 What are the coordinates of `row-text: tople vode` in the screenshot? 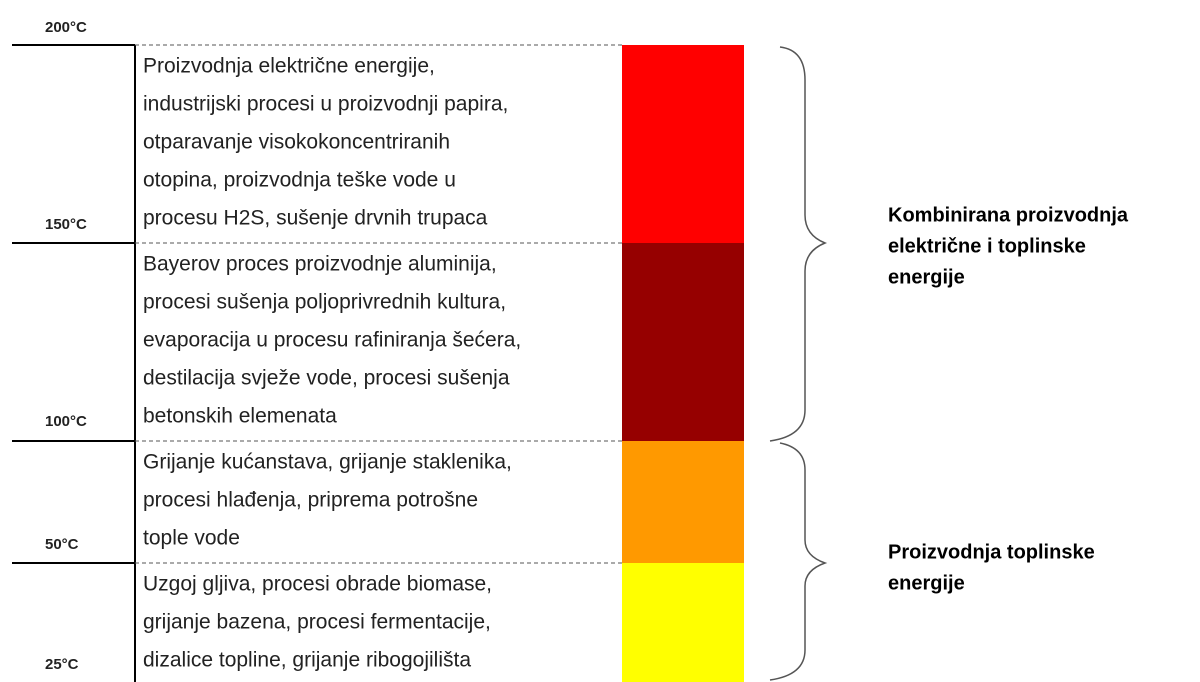 It's located at (191, 538).